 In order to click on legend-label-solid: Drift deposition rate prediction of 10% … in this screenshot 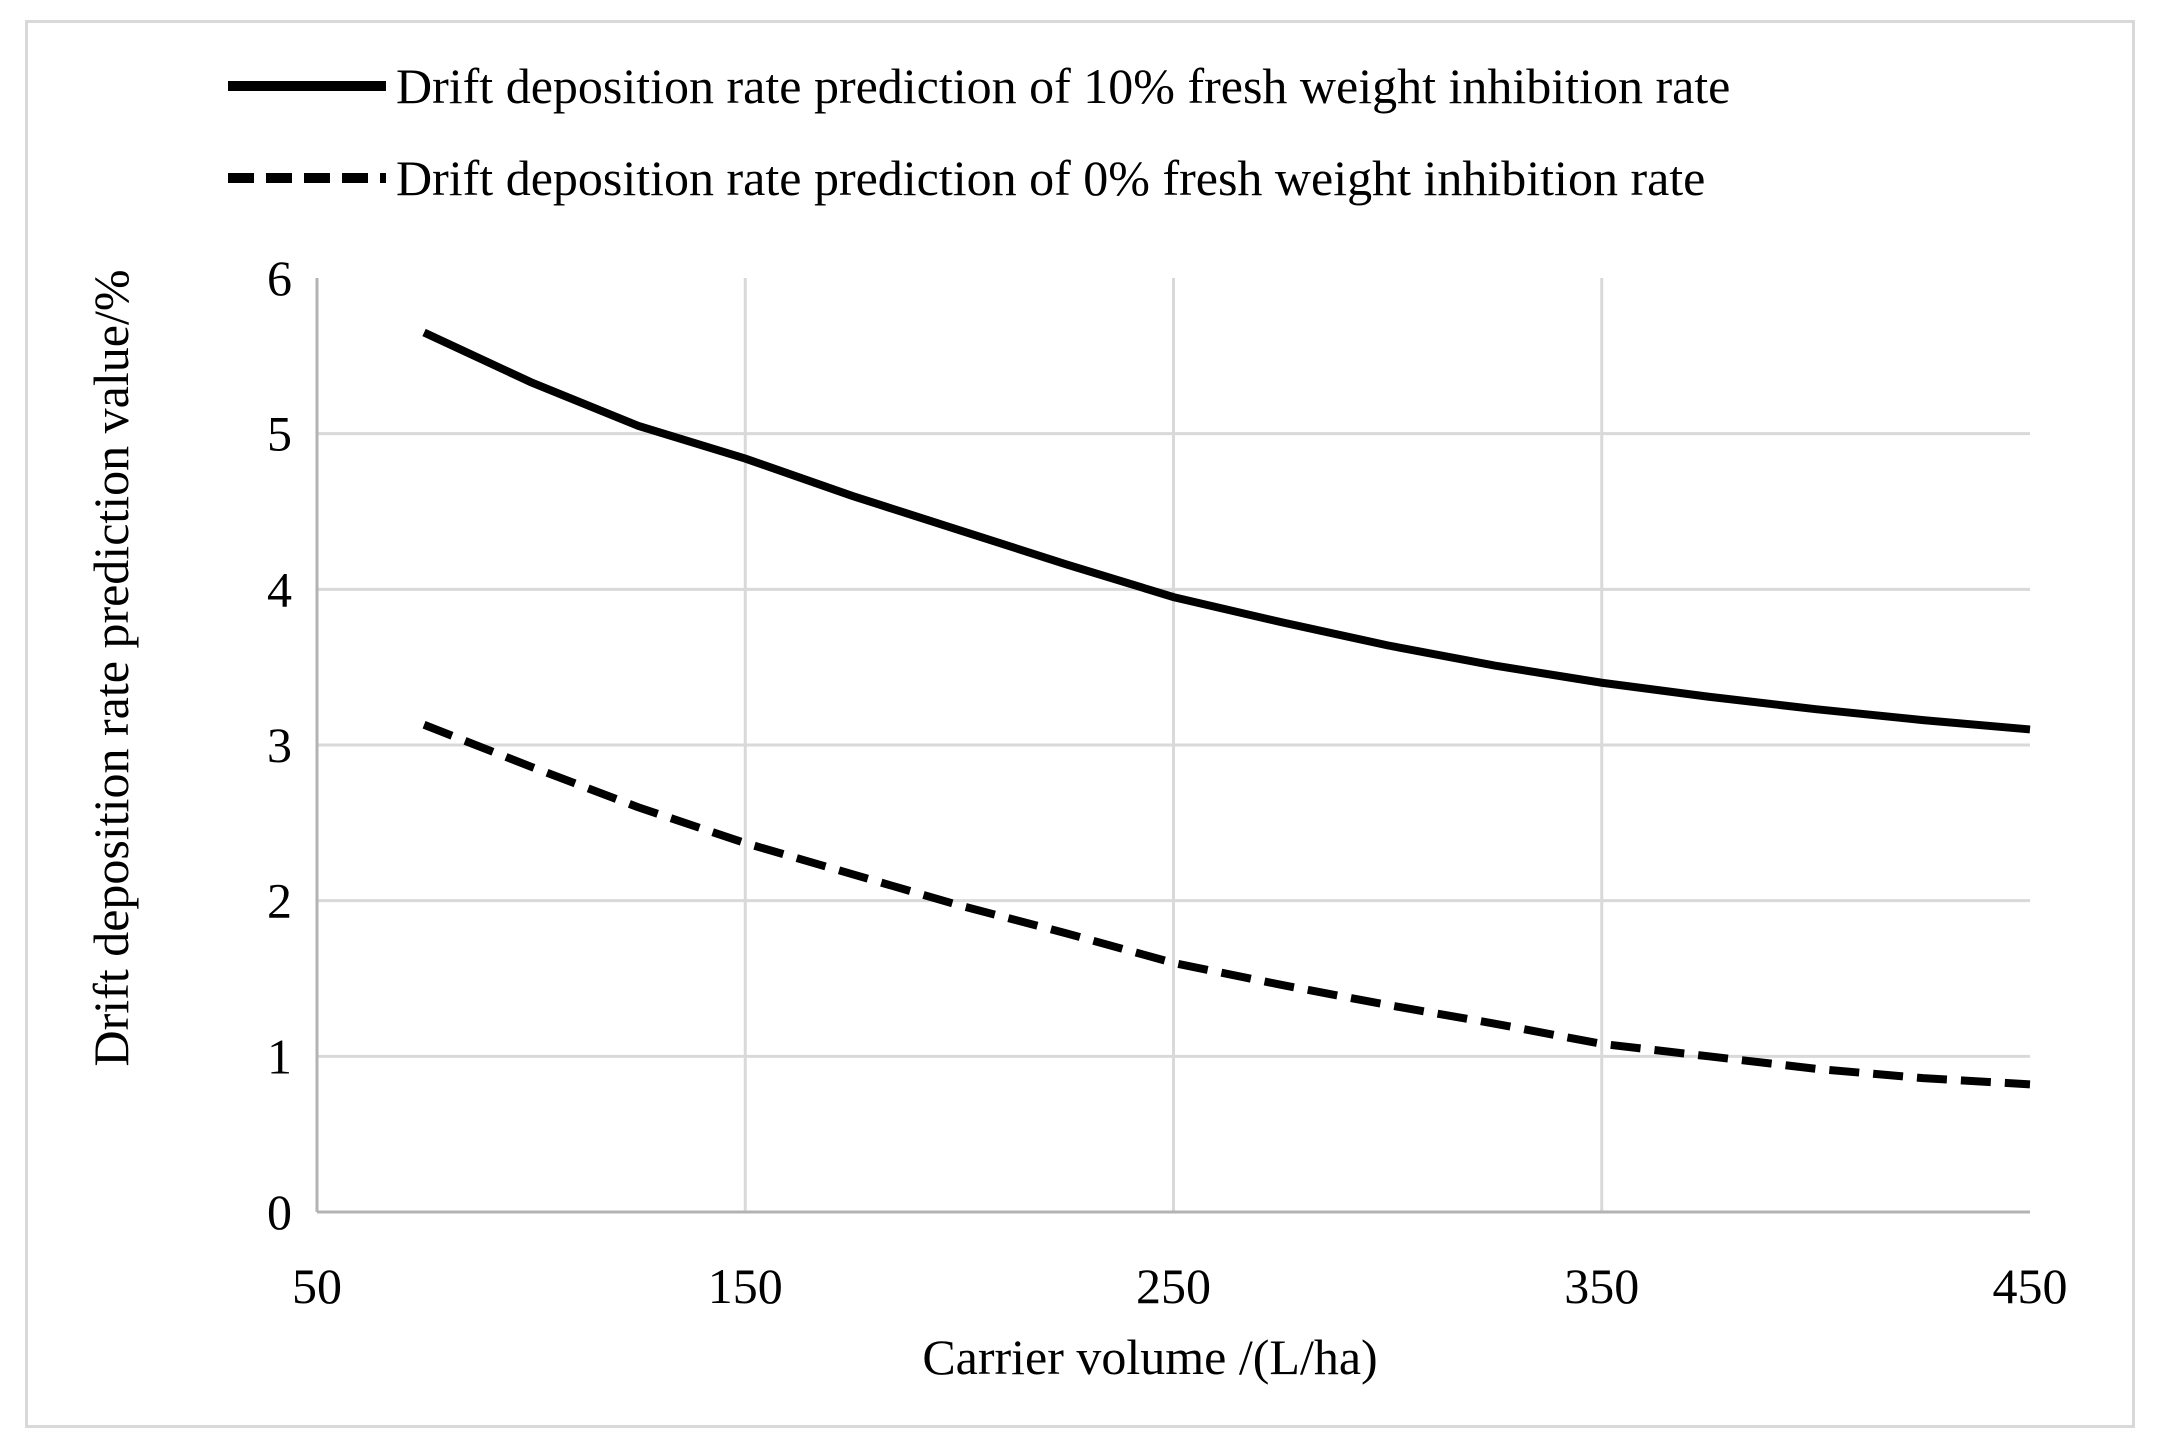, I will do `click(1063, 86)`.